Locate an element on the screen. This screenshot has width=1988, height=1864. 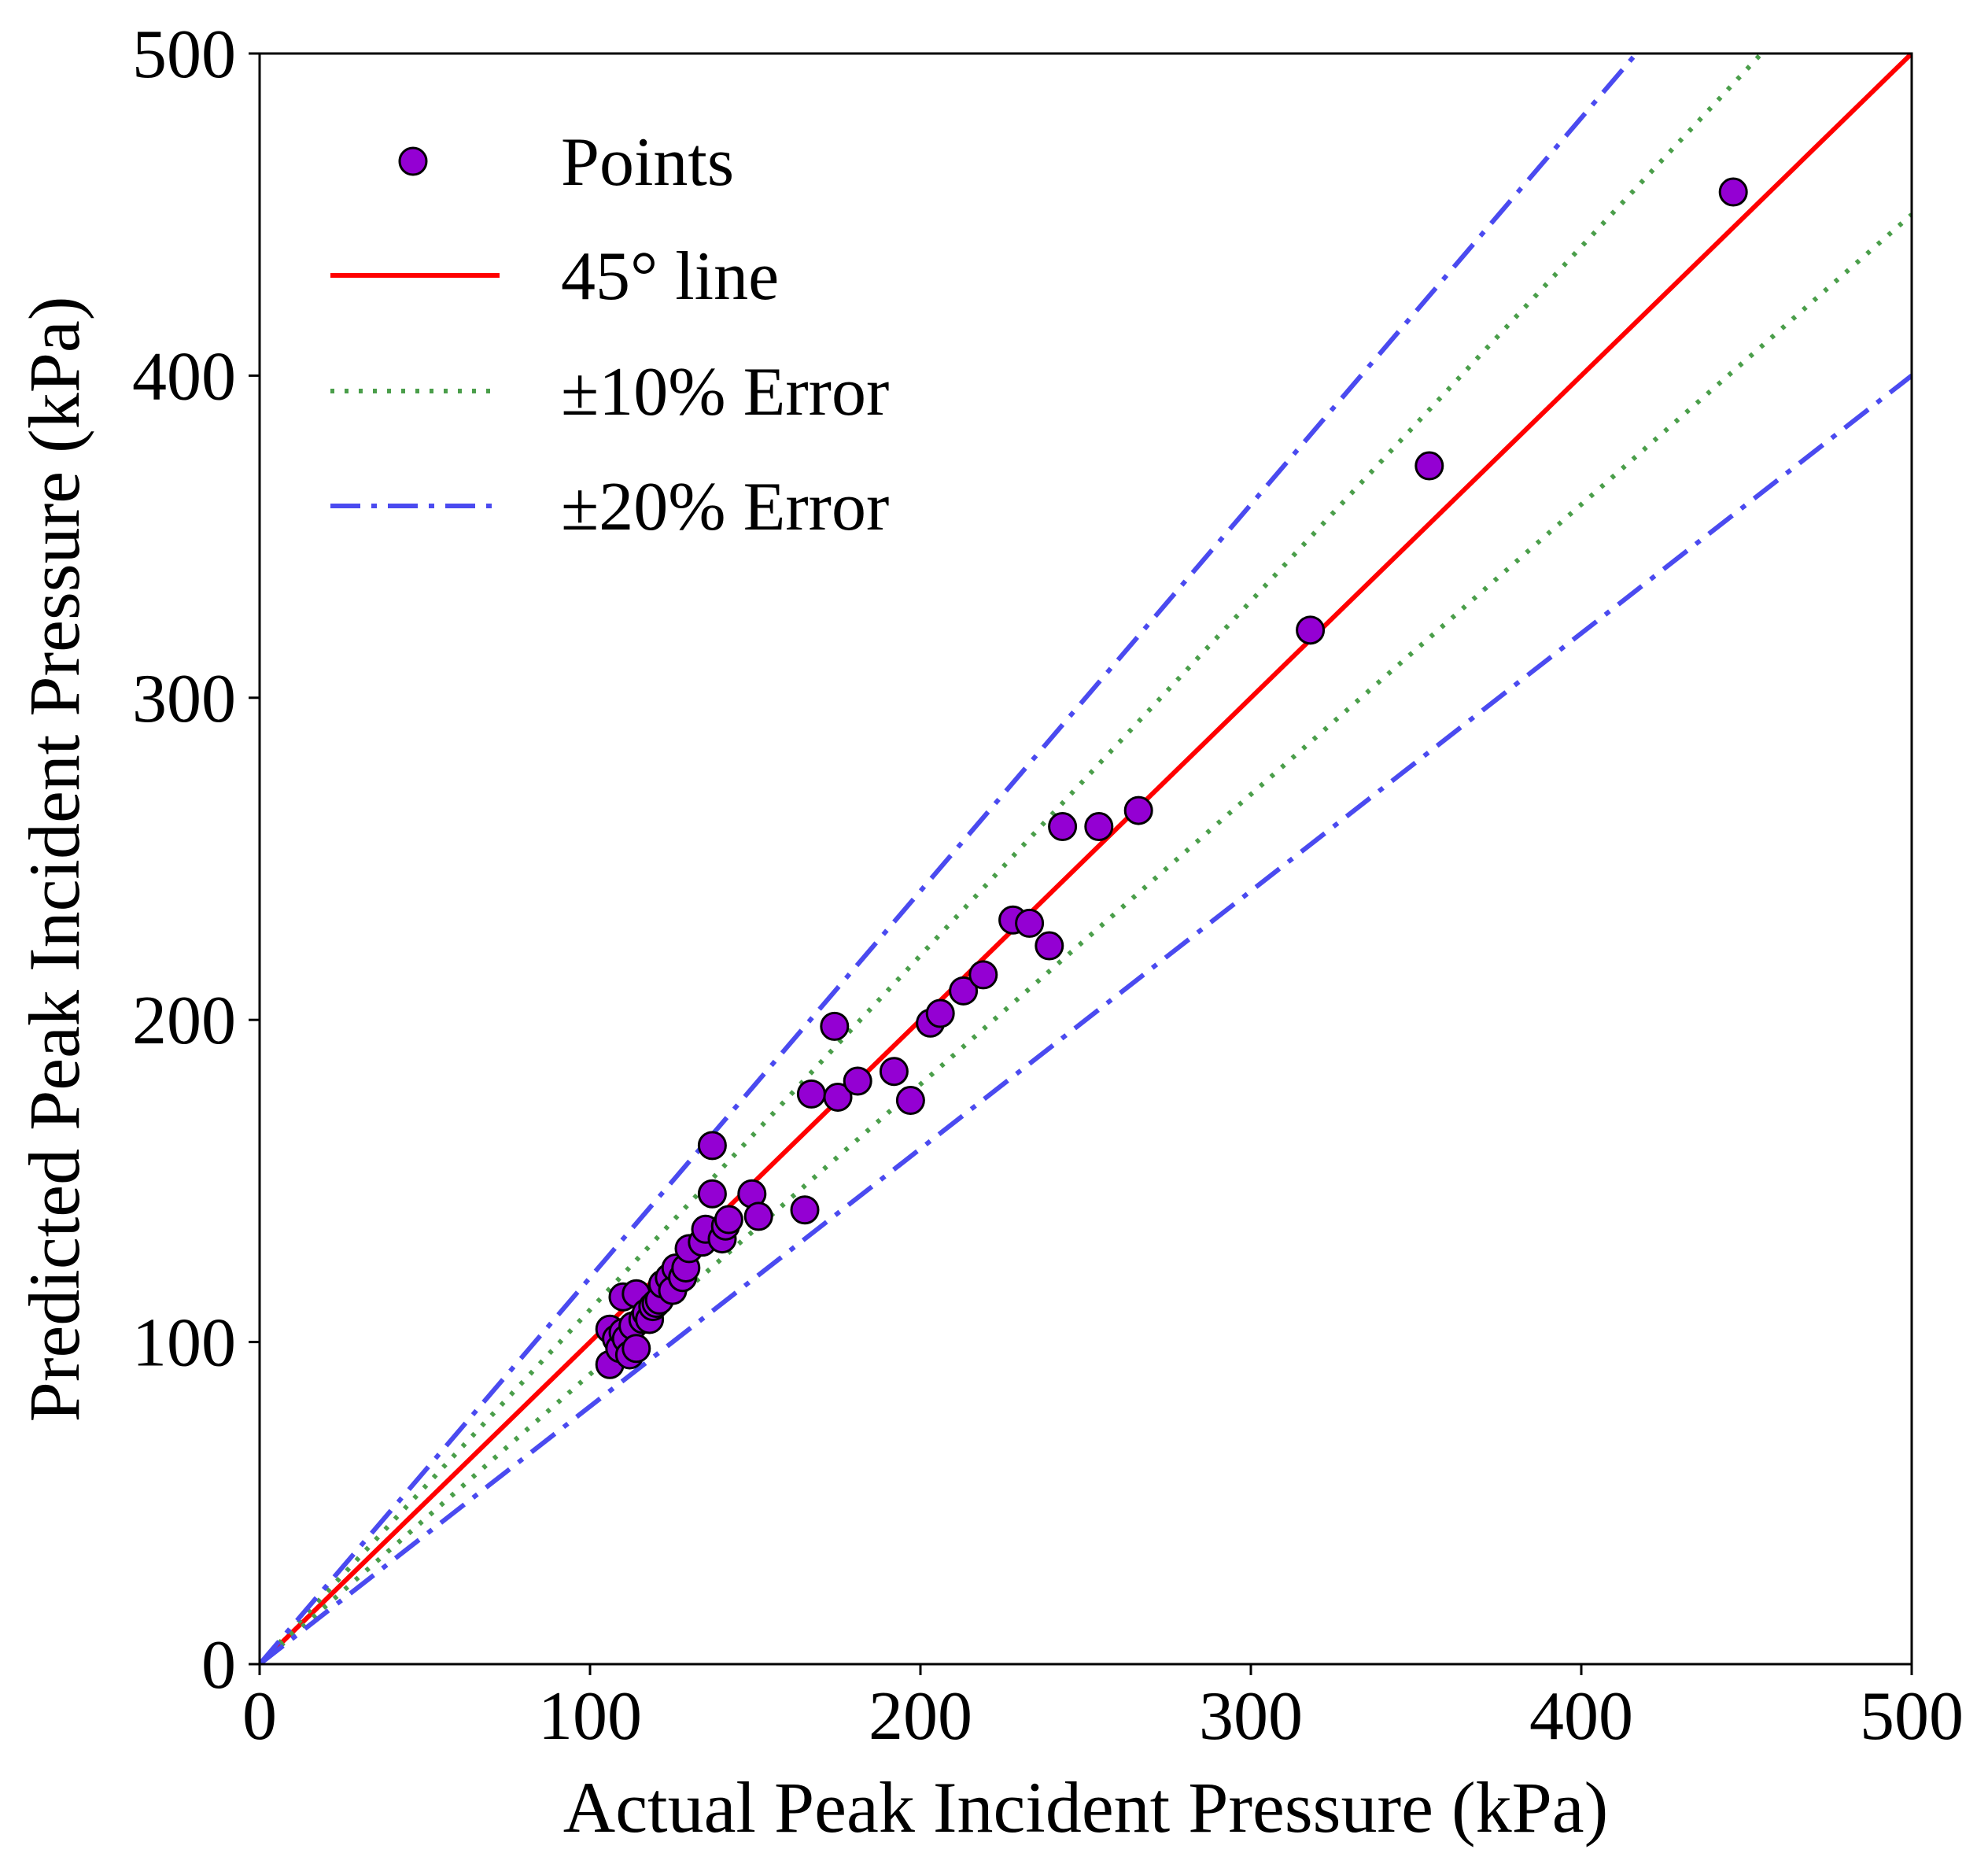
x-tick-label: 400 is located at coordinates (1581, 1717).